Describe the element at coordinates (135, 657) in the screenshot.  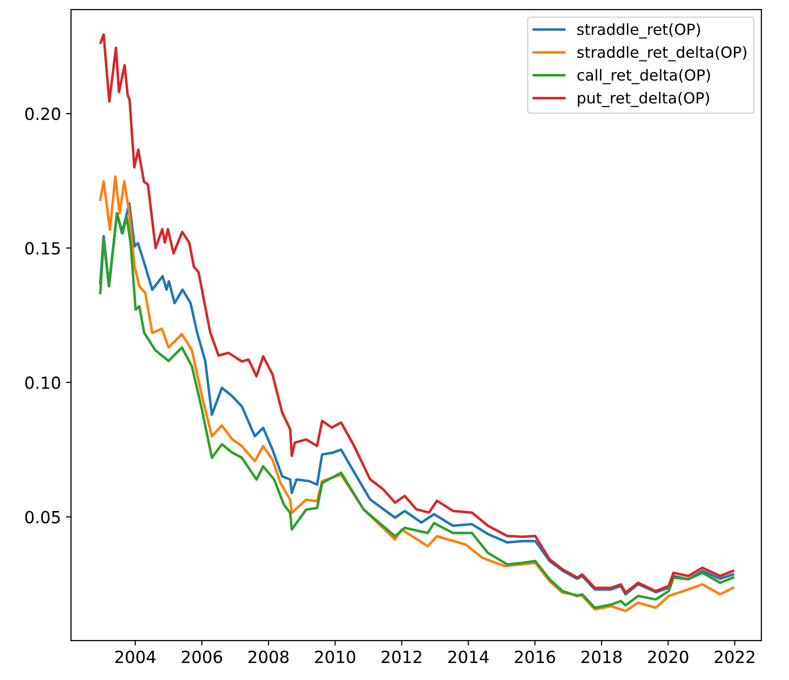
I see `x-tick-label: 2004` at that location.